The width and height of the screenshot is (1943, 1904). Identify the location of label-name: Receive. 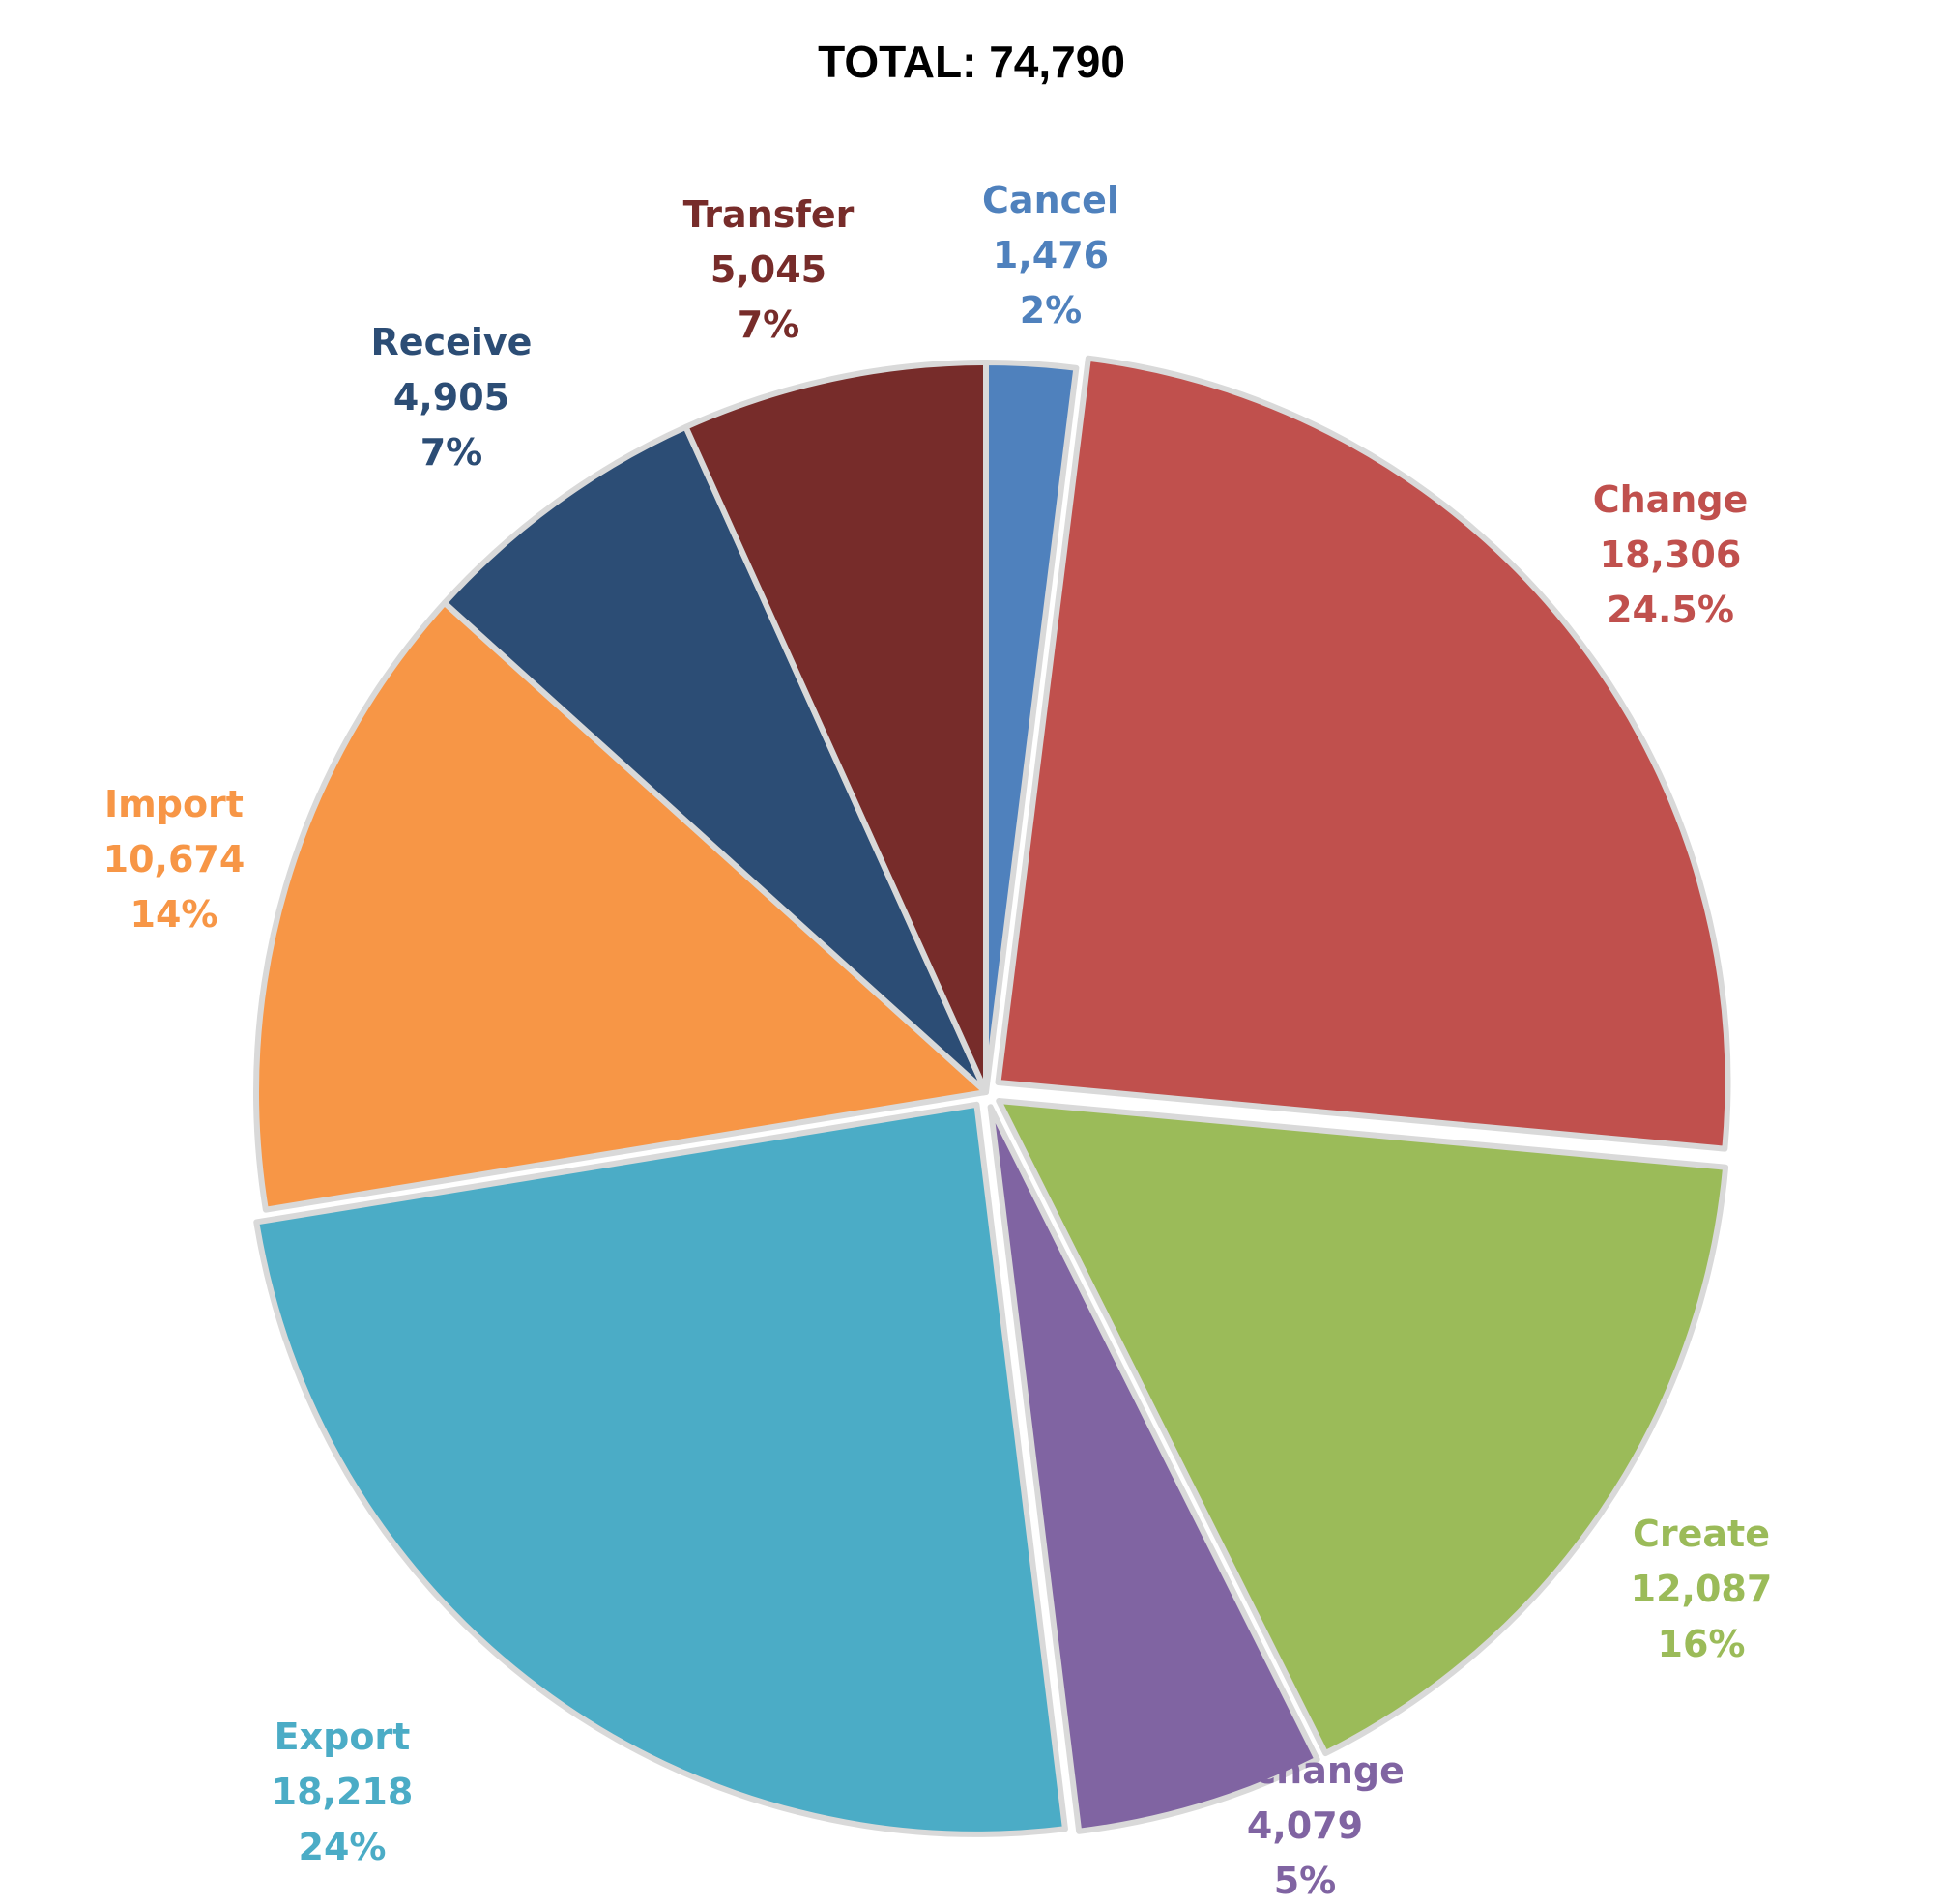
(452, 342).